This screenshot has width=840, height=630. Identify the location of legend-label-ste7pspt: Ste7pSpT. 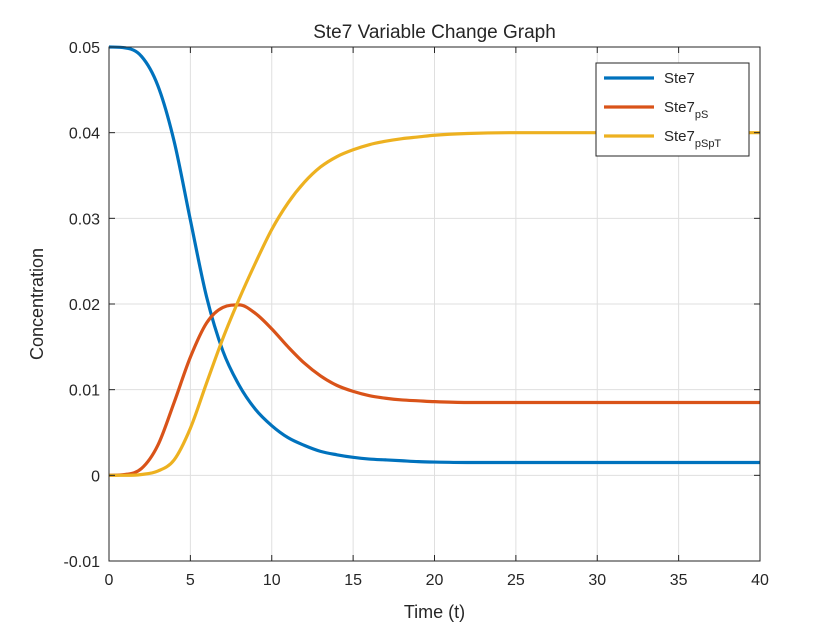
(692, 139).